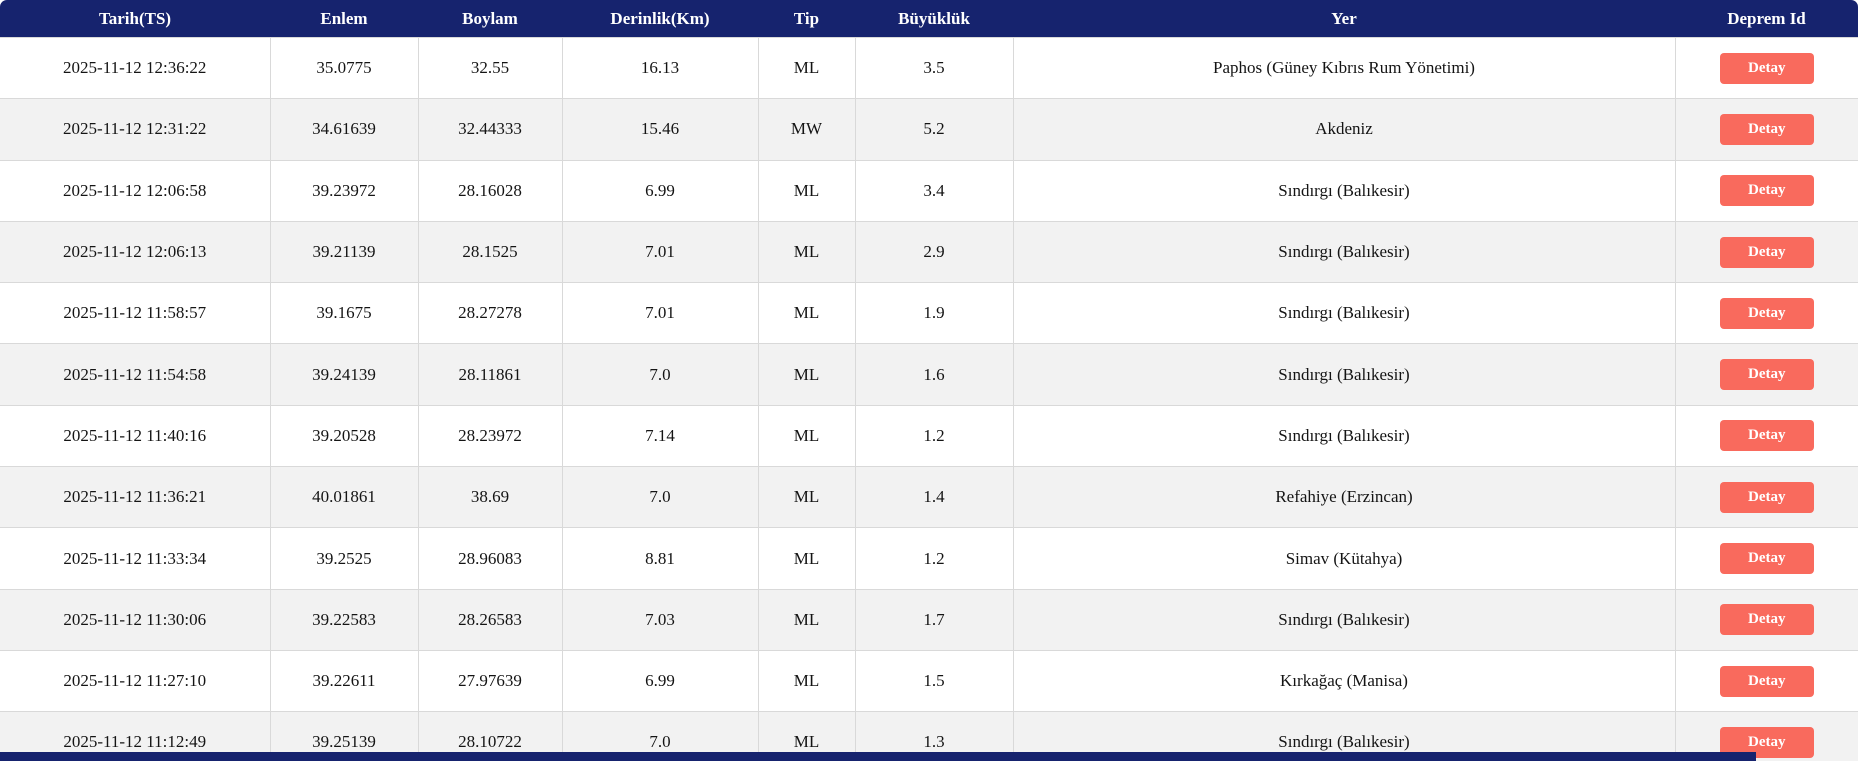 Image resolution: width=1866 pixels, height=761 pixels. What do you see at coordinates (490, 252) in the screenshot?
I see `cell-boylam: 28.1525` at bounding box center [490, 252].